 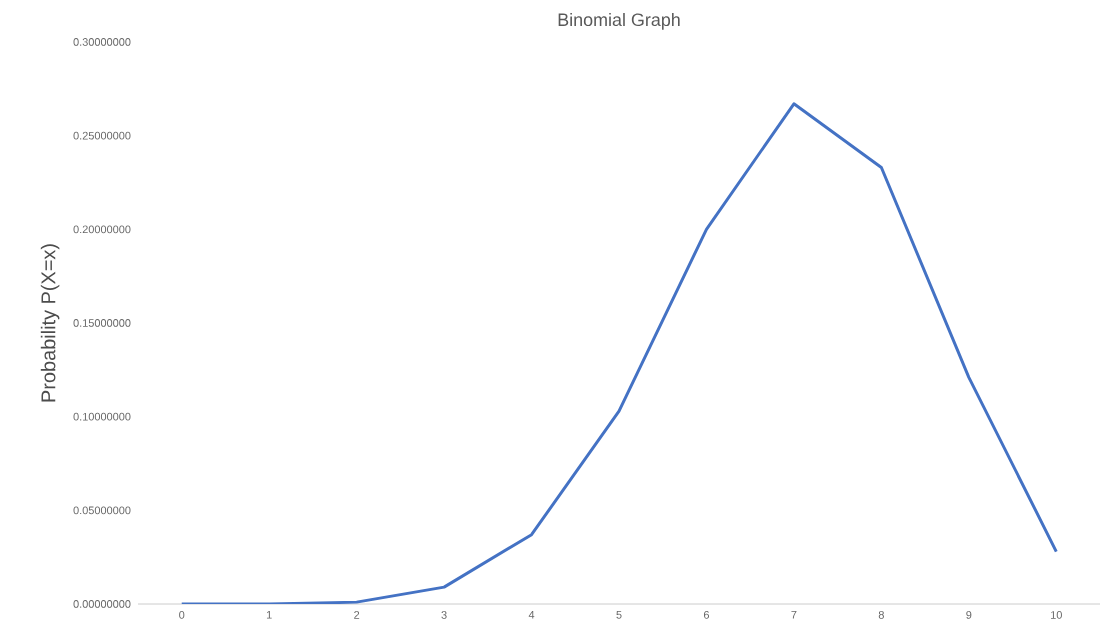 What do you see at coordinates (619, 21) in the screenshot?
I see `chart-title: Binomial Graph` at bounding box center [619, 21].